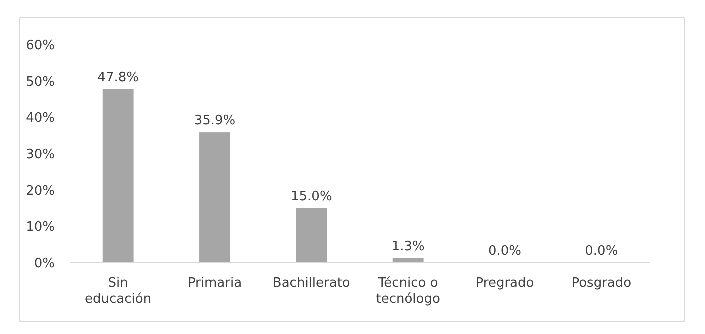 The height and width of the screenshot is (334, 705). I want to click on y-tick-label: 10%, so click(40, 228).